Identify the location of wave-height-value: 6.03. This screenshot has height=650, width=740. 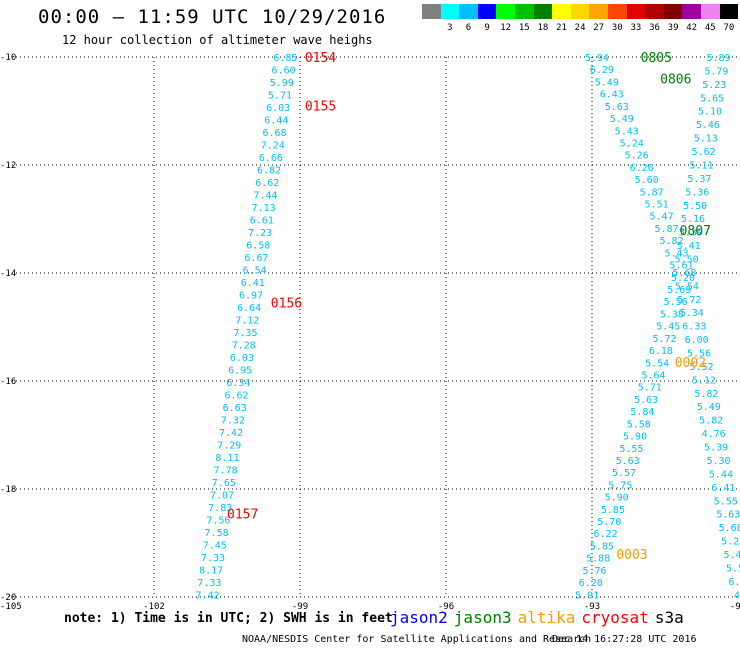
(278, 108).